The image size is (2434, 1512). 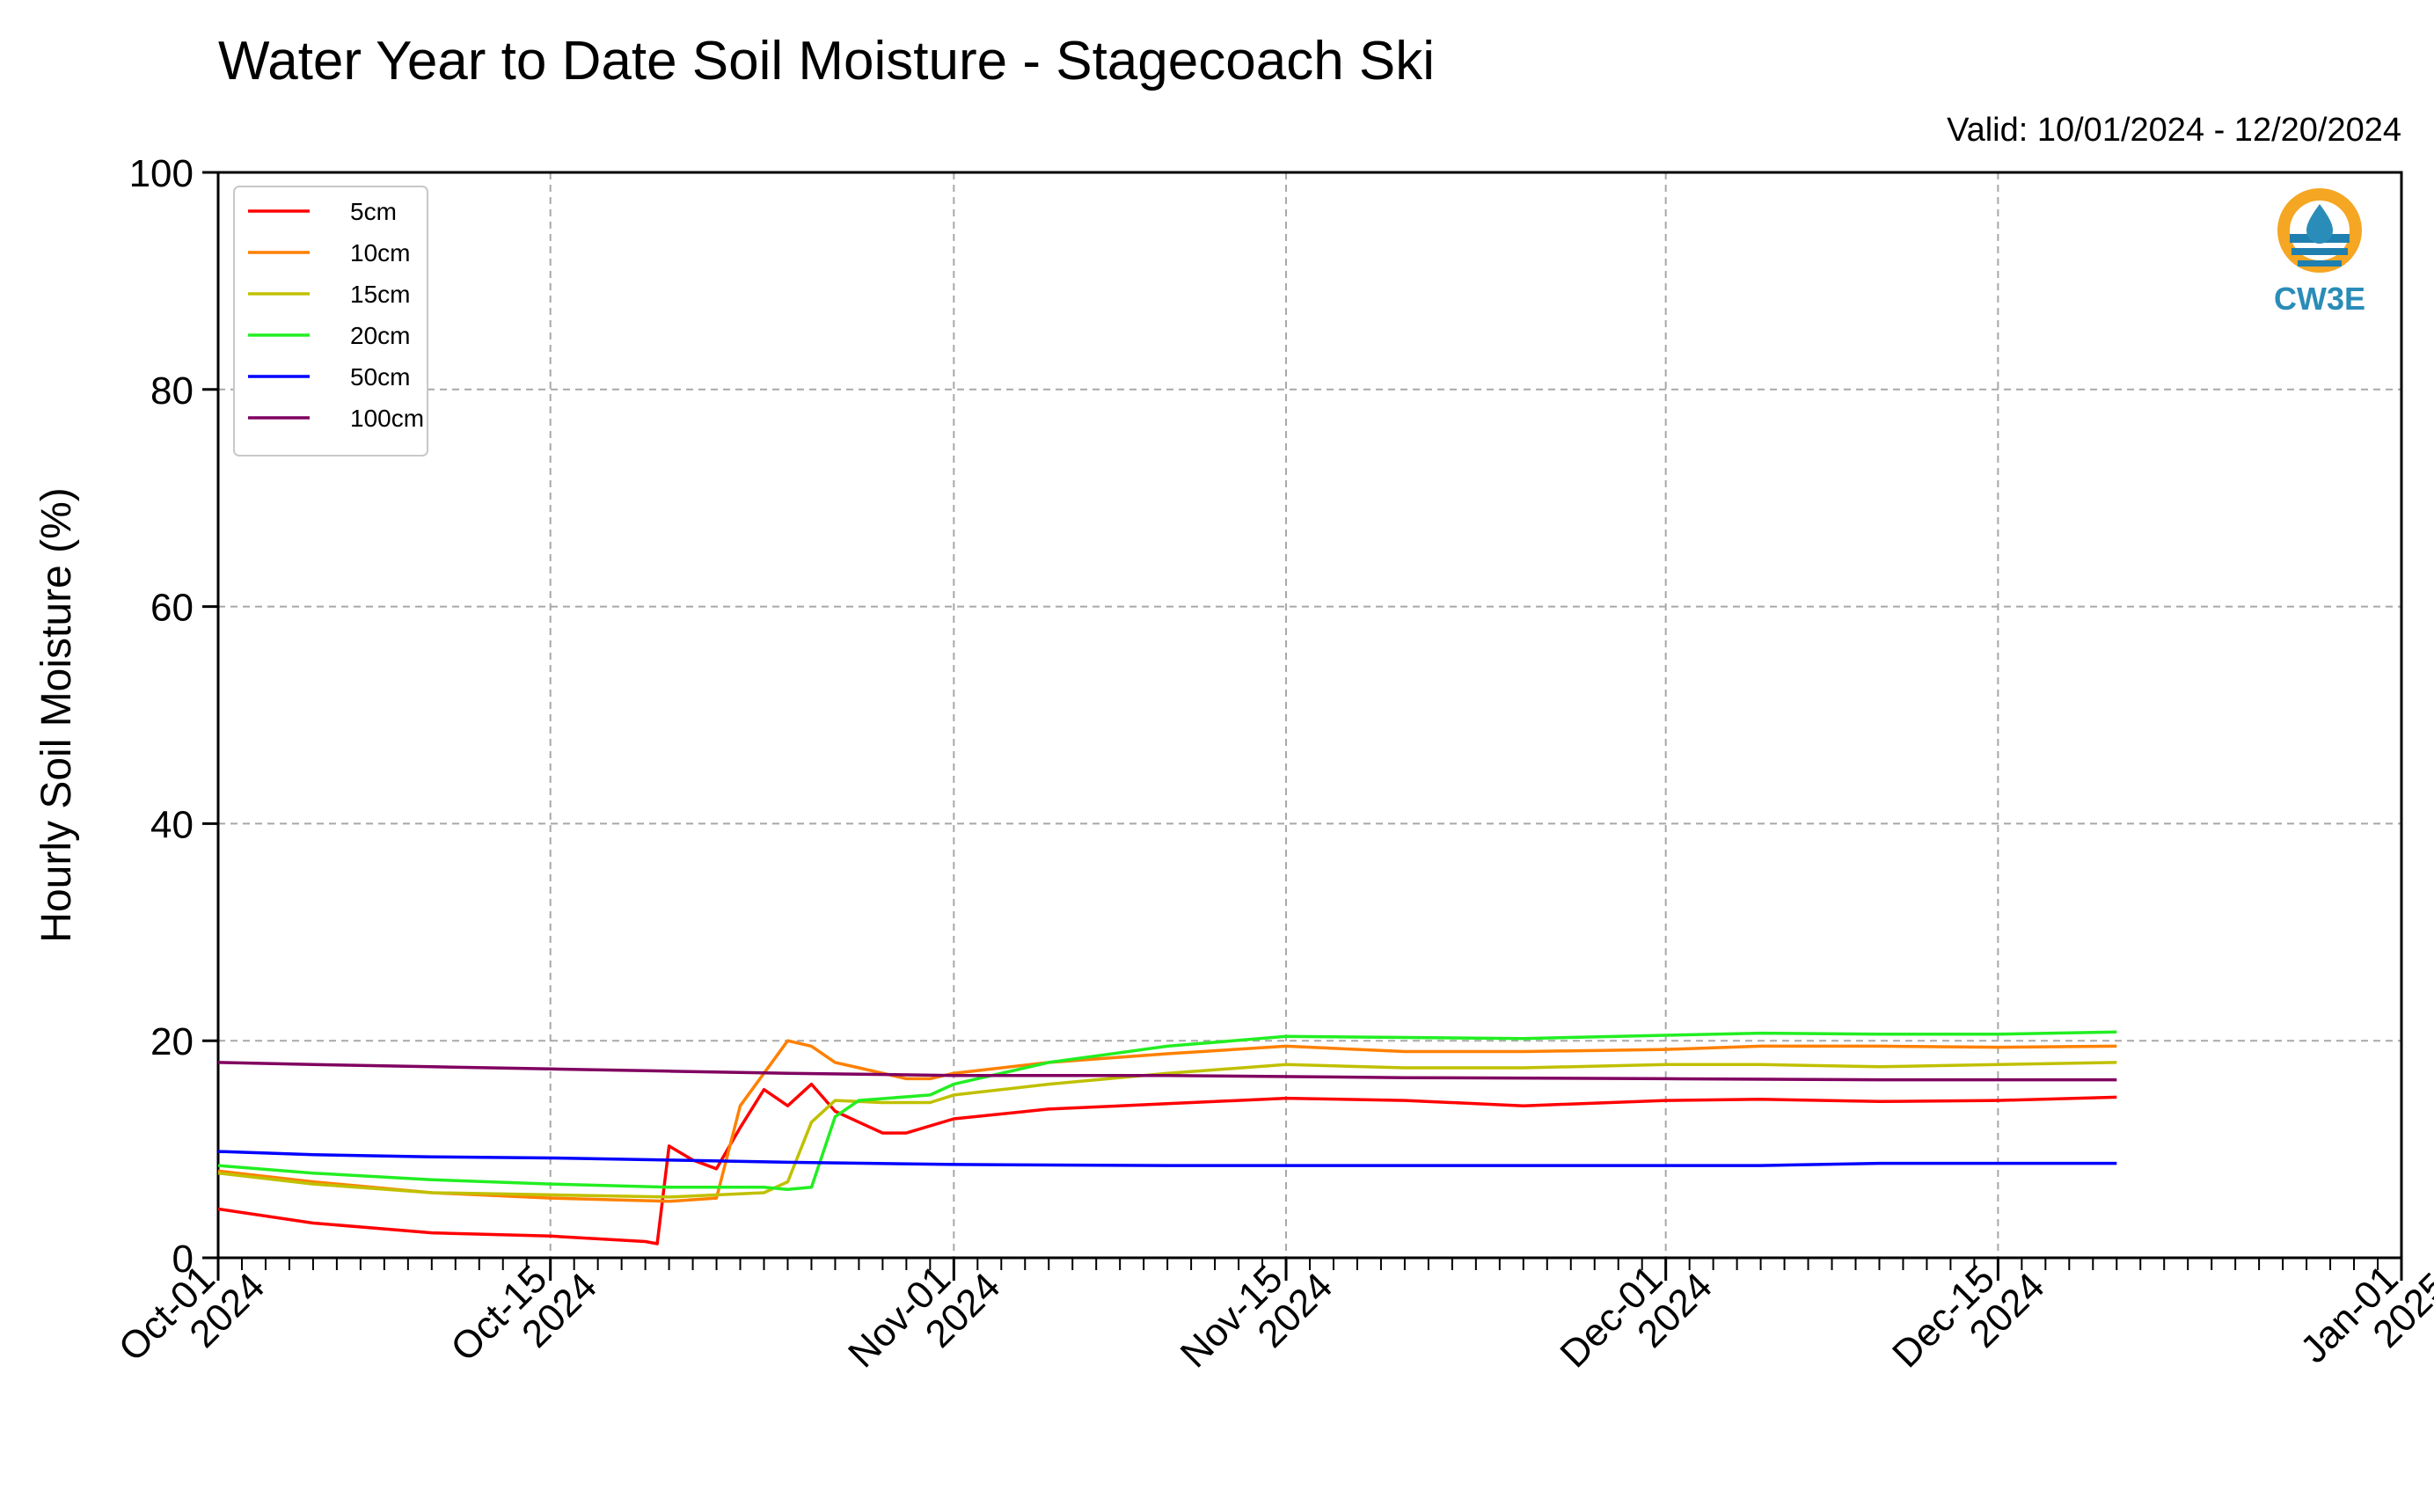 I want to click on legend-label-15cm: 15cm, so click(x=380, y=294).